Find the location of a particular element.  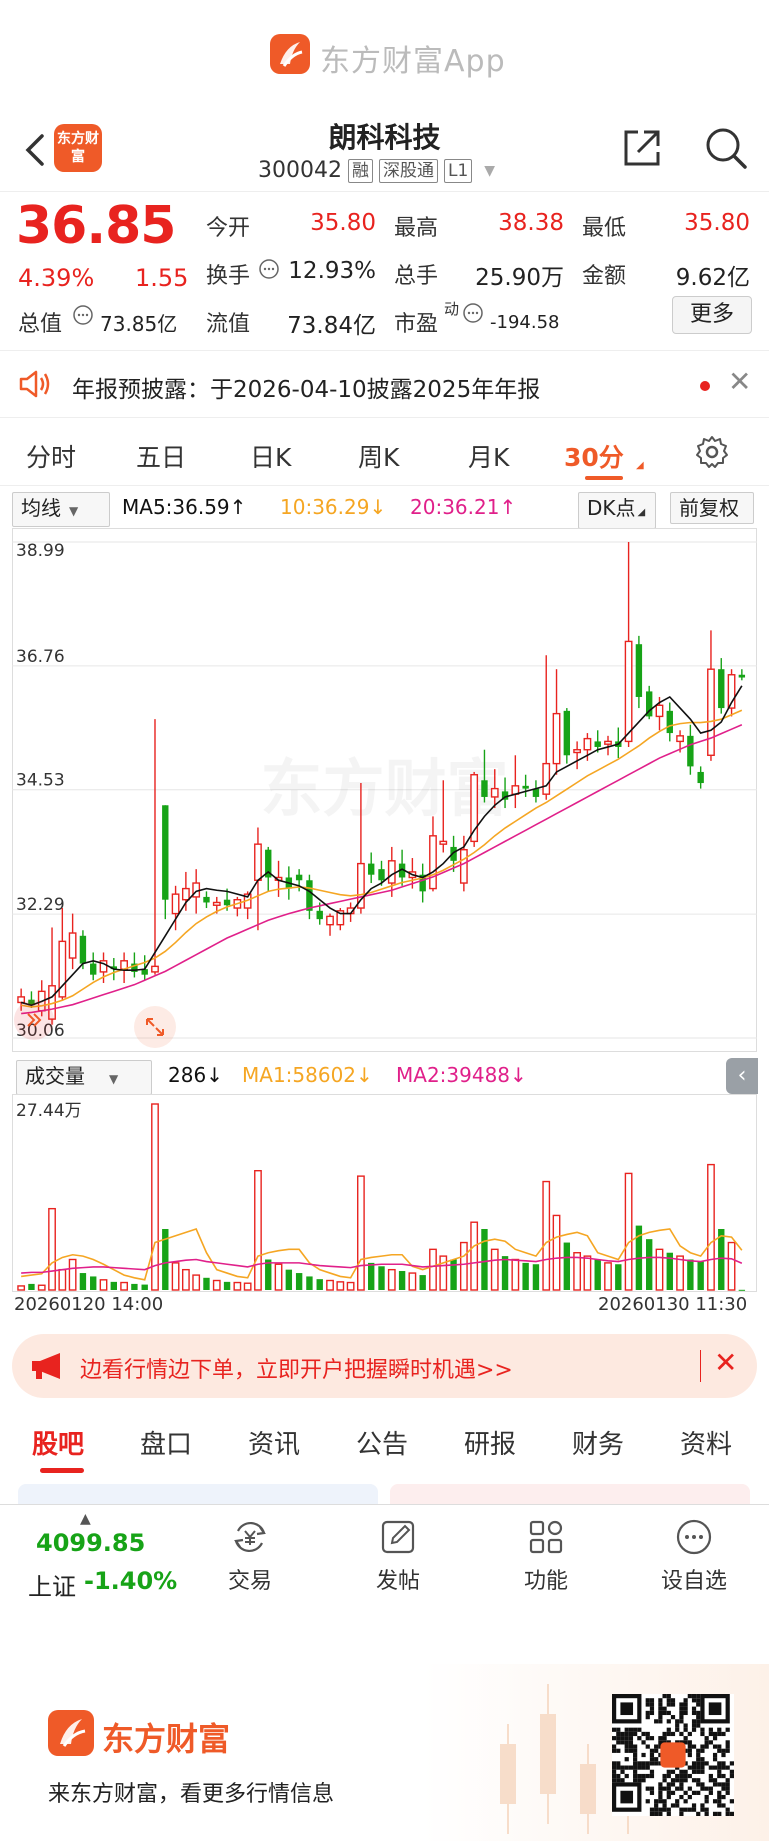

dk-point-select: DK点 ◢ is located at coordinates (617, 510).